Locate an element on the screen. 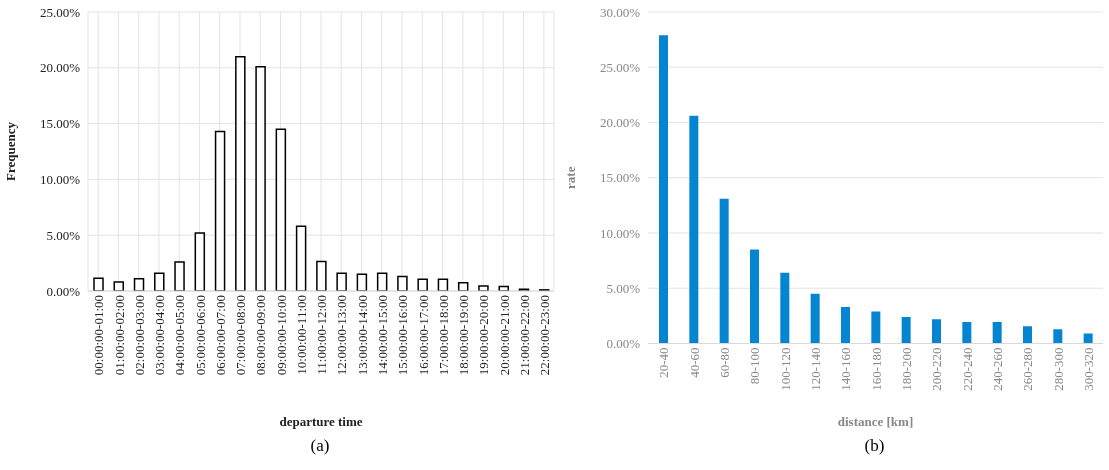 The image size is (1109, 470). x-tick-label: 14:00:00-15:00 is located at coordinates (383, 335).